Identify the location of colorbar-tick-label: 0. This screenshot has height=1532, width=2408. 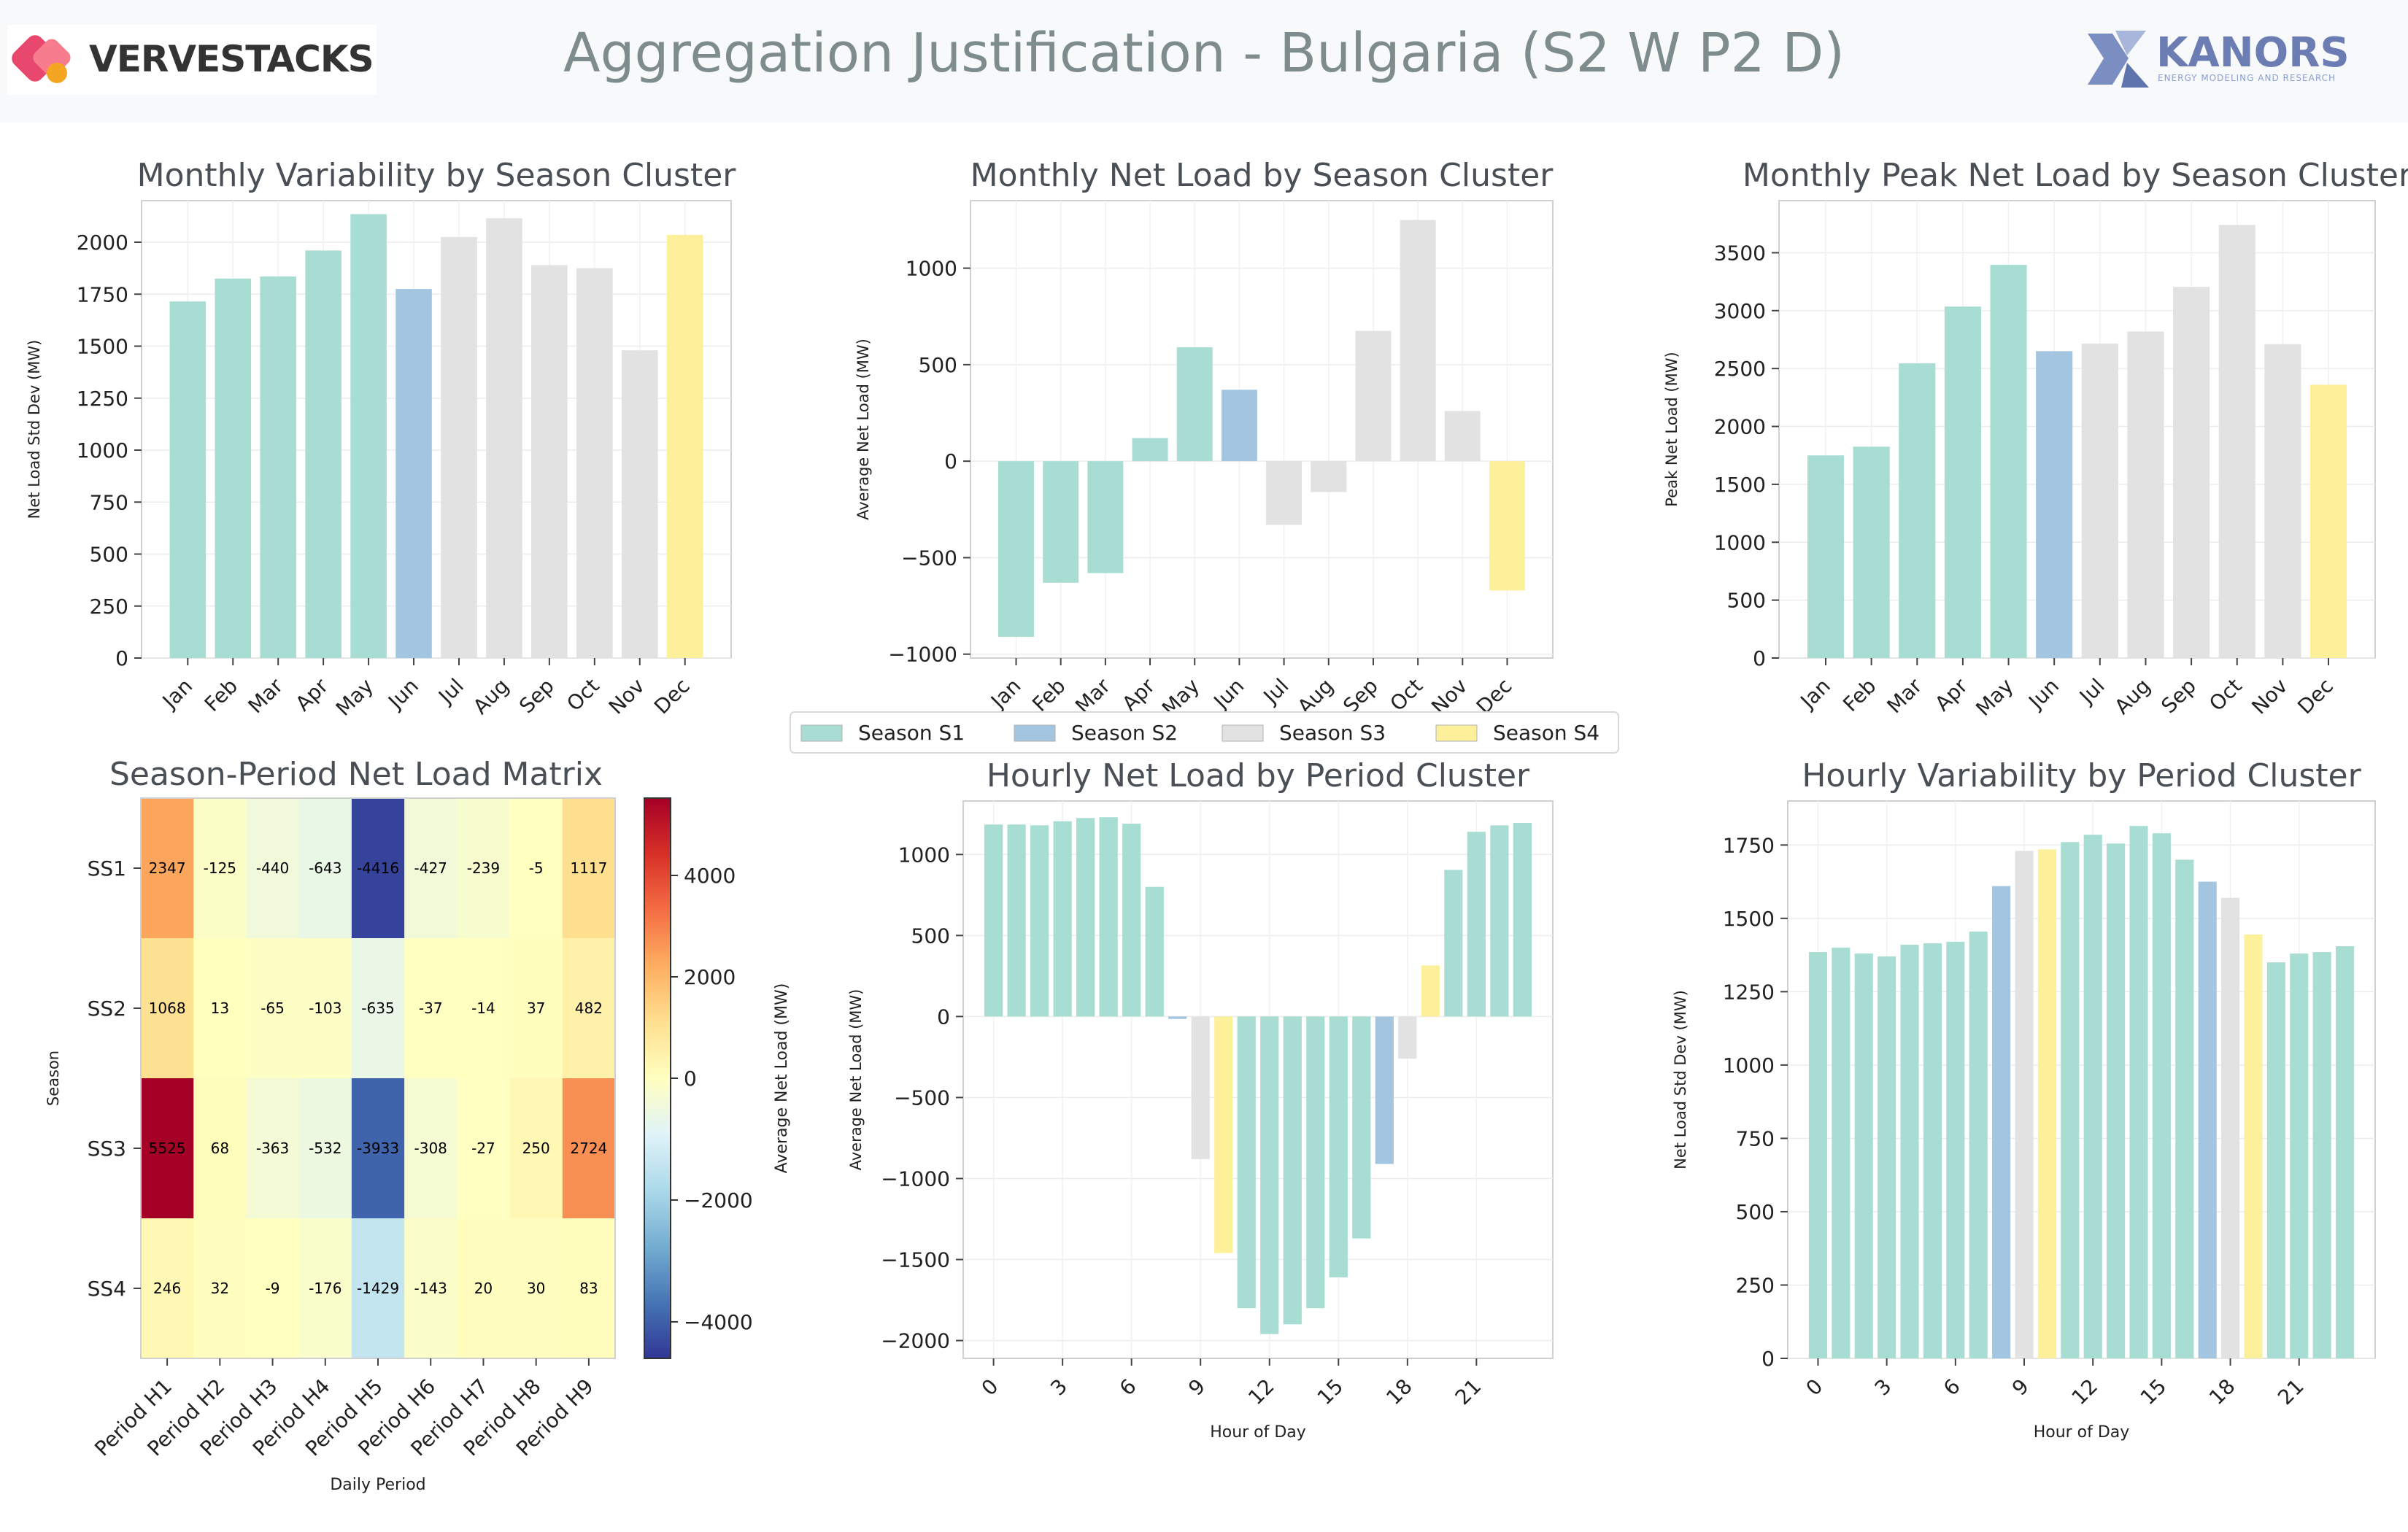
(690, 1079).